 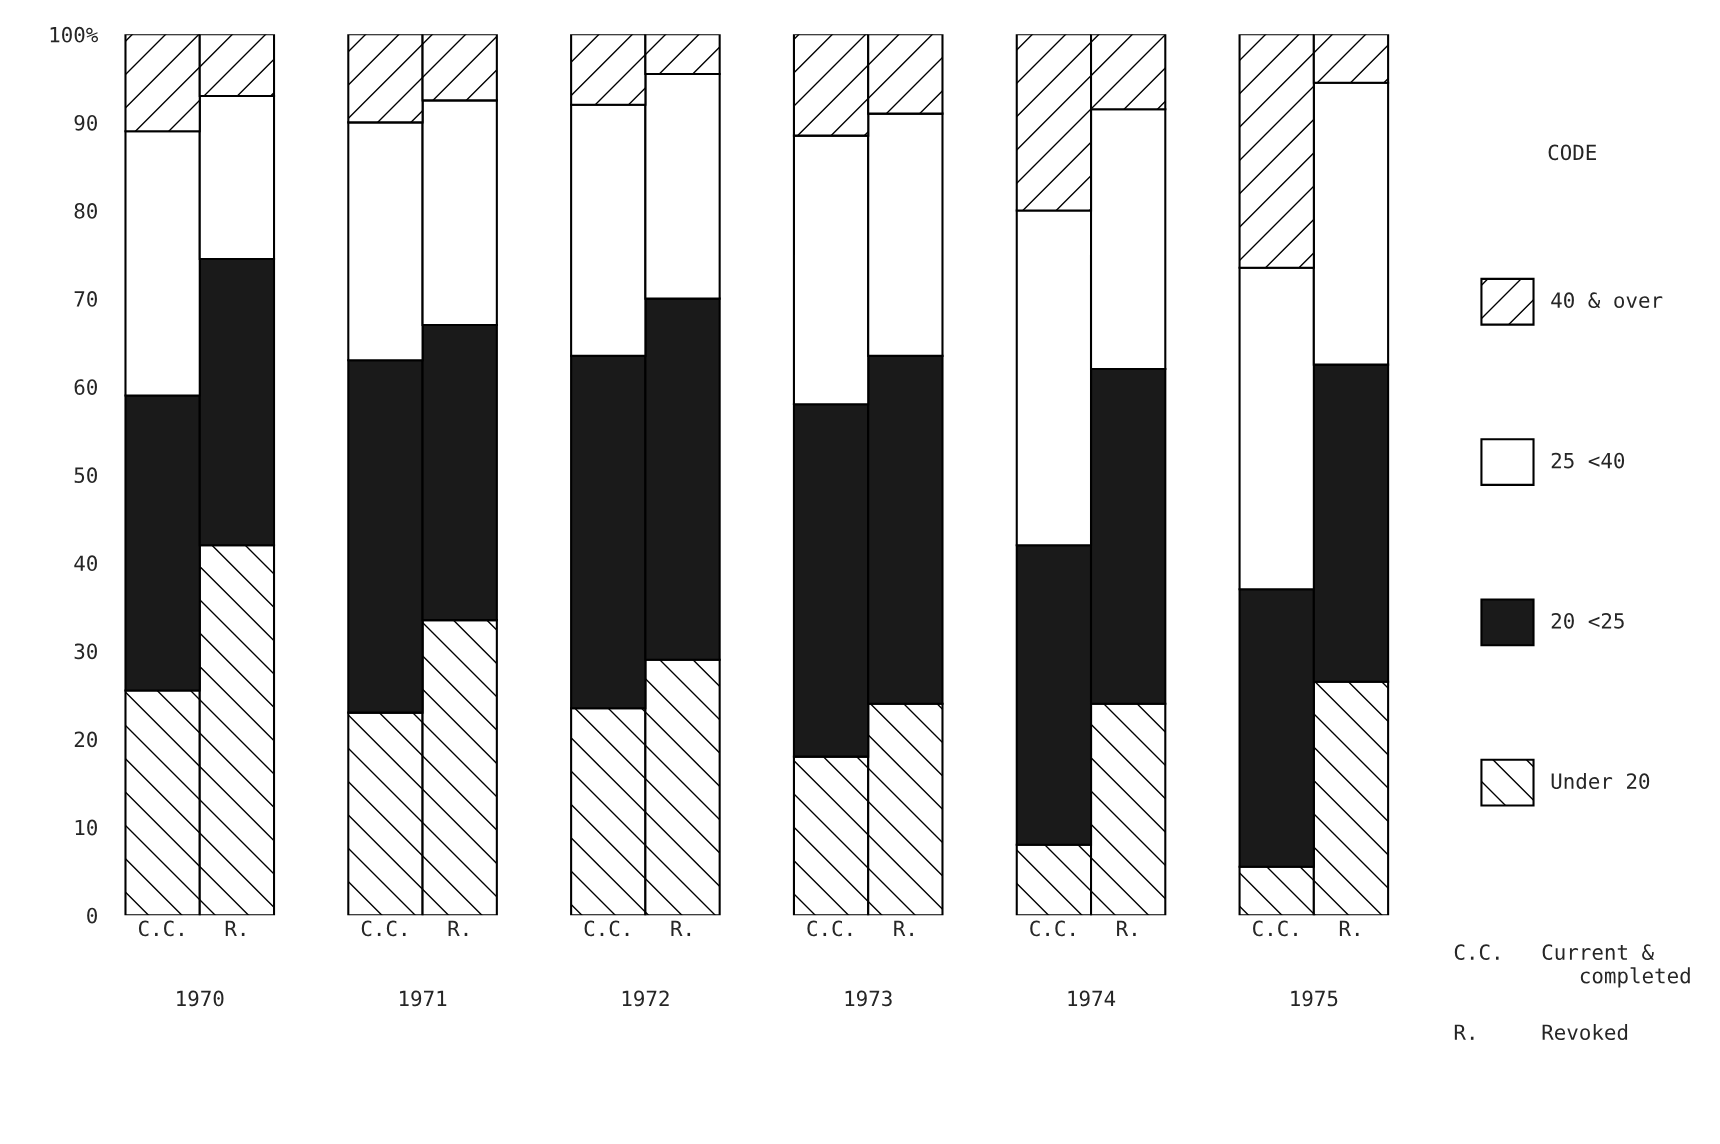 What do you see at coordinates (1600, 781) in the screenshot?
I see `legend-label: Under 20` at bounding box center [1600, 781].